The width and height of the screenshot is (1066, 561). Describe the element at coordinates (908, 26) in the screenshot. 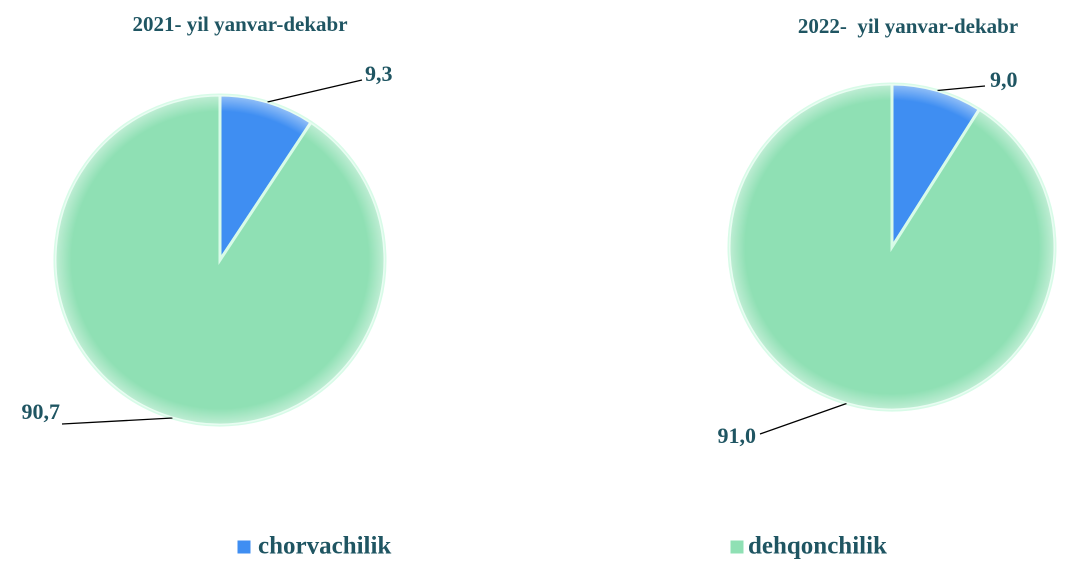

I see `chart-title: 2022- yil yanvar-dekabr` at that location.